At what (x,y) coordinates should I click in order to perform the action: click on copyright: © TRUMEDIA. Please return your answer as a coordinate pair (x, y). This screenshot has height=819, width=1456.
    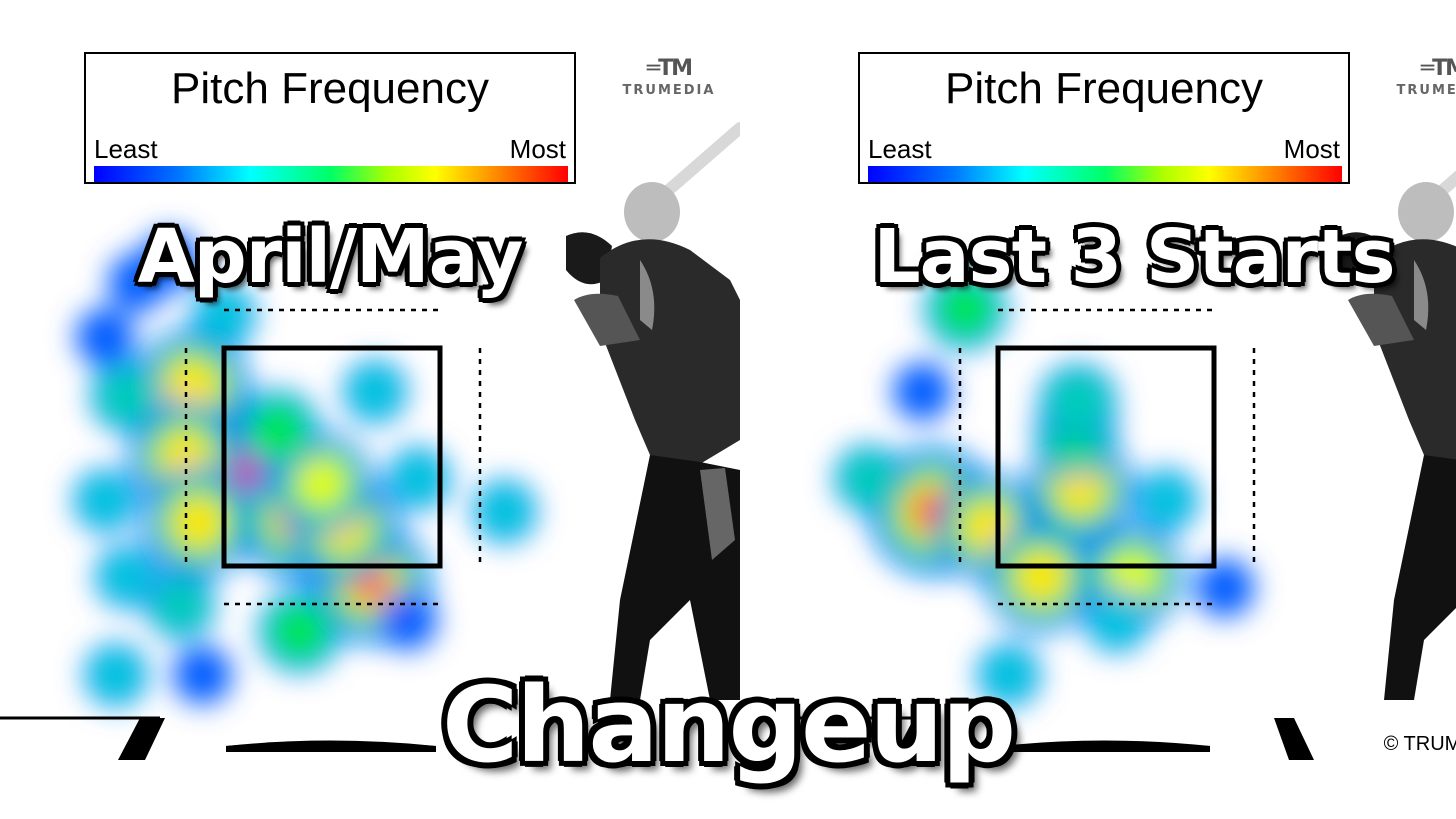
    Looking at the image, I should click on (1419, 744).